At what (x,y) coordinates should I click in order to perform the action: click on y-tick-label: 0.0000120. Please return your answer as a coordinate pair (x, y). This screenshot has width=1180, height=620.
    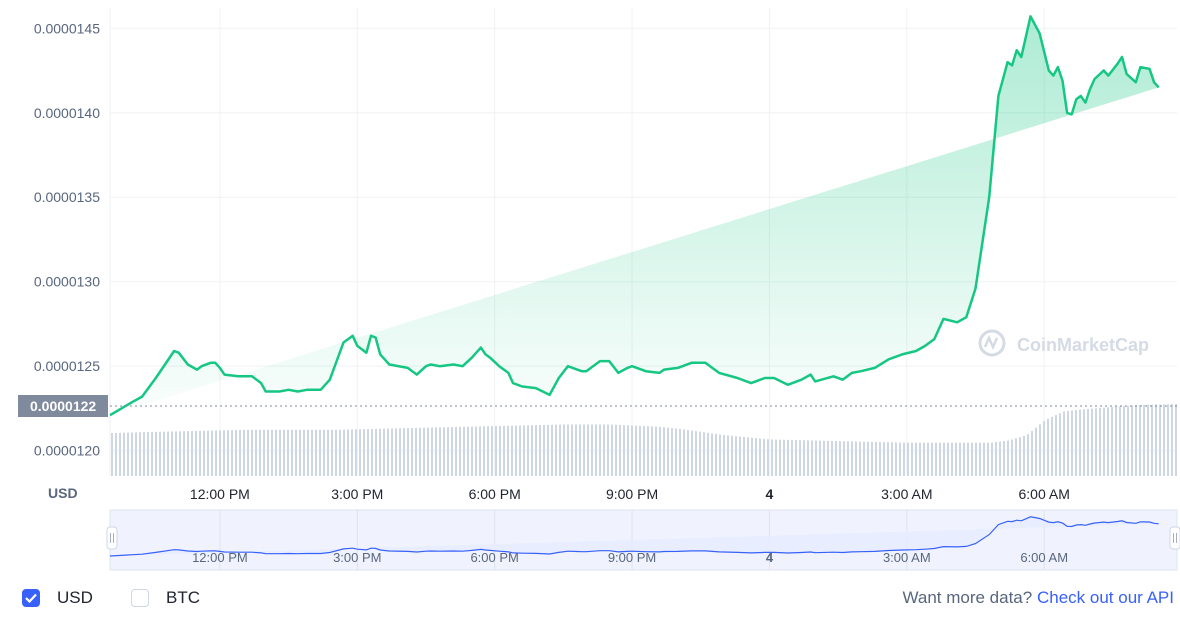
    Looking at the image, I should click on (67, 451).